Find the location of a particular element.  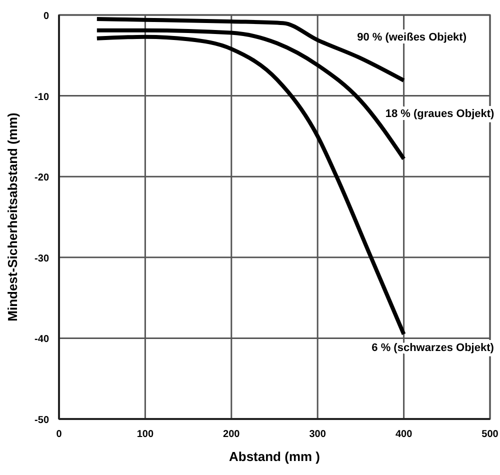

y-axis-title: Mindest-Sicherheitsabstand (mm) is located at coordinates (12, 217).